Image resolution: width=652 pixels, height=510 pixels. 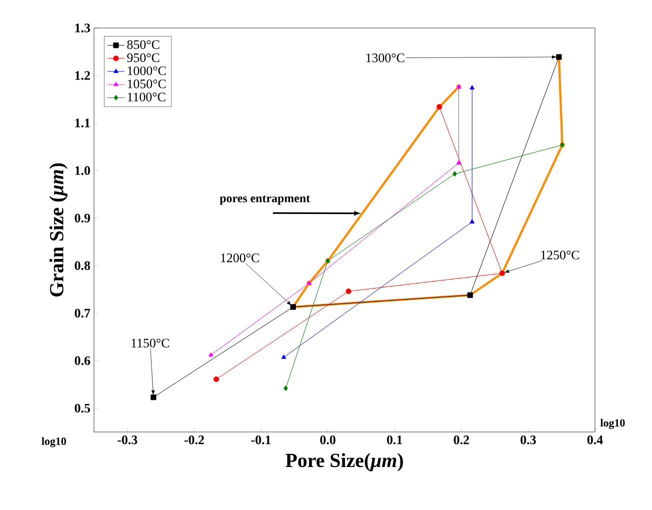 I want to click on legend-label: 1050°C, so click(x=147, y=84).